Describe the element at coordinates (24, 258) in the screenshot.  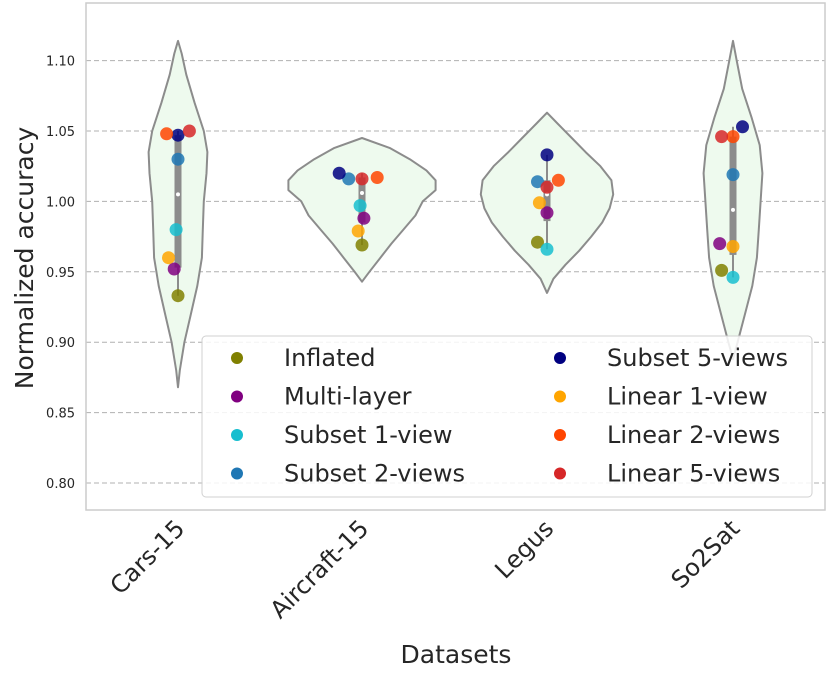
I see `y-axis-label: Normalized accuracy` at that location.